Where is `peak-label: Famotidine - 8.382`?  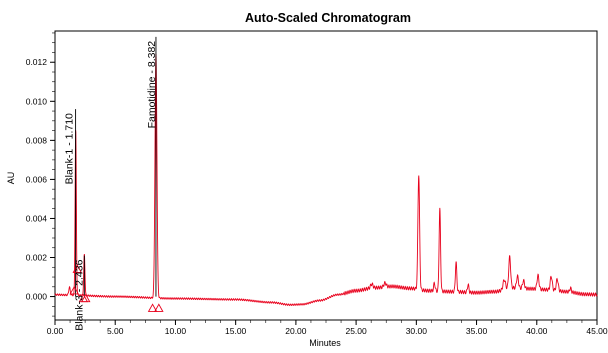 peak-label: Famotidine - 8.382 is located at coordinates (152, 85).